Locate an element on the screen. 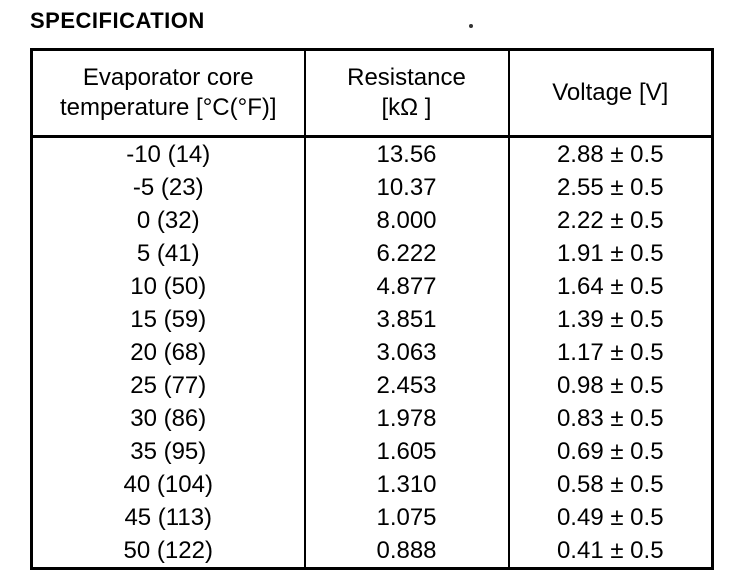 The image size is (736, 580). table-row: 40 (104) 1.310 0.58 ± 0.5 is located at coordinates (372, 484).